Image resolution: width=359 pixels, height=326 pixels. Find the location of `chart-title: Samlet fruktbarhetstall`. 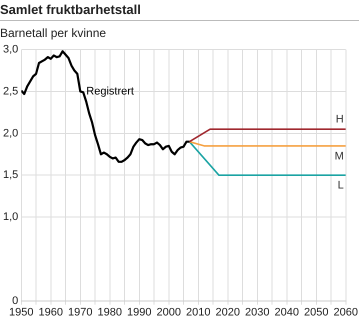

chart-title: Samlet fruktbarhetstall is located at coordinates (179, 10).